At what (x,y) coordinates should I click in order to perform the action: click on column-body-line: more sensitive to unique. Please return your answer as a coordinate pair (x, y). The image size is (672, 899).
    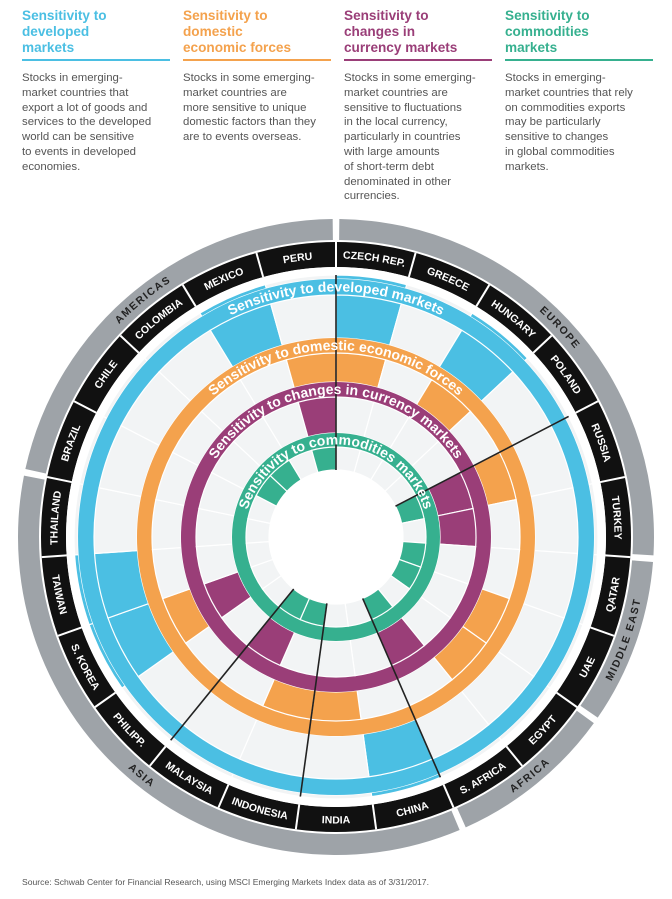
    Looking at the image, I should click on (245, 107).